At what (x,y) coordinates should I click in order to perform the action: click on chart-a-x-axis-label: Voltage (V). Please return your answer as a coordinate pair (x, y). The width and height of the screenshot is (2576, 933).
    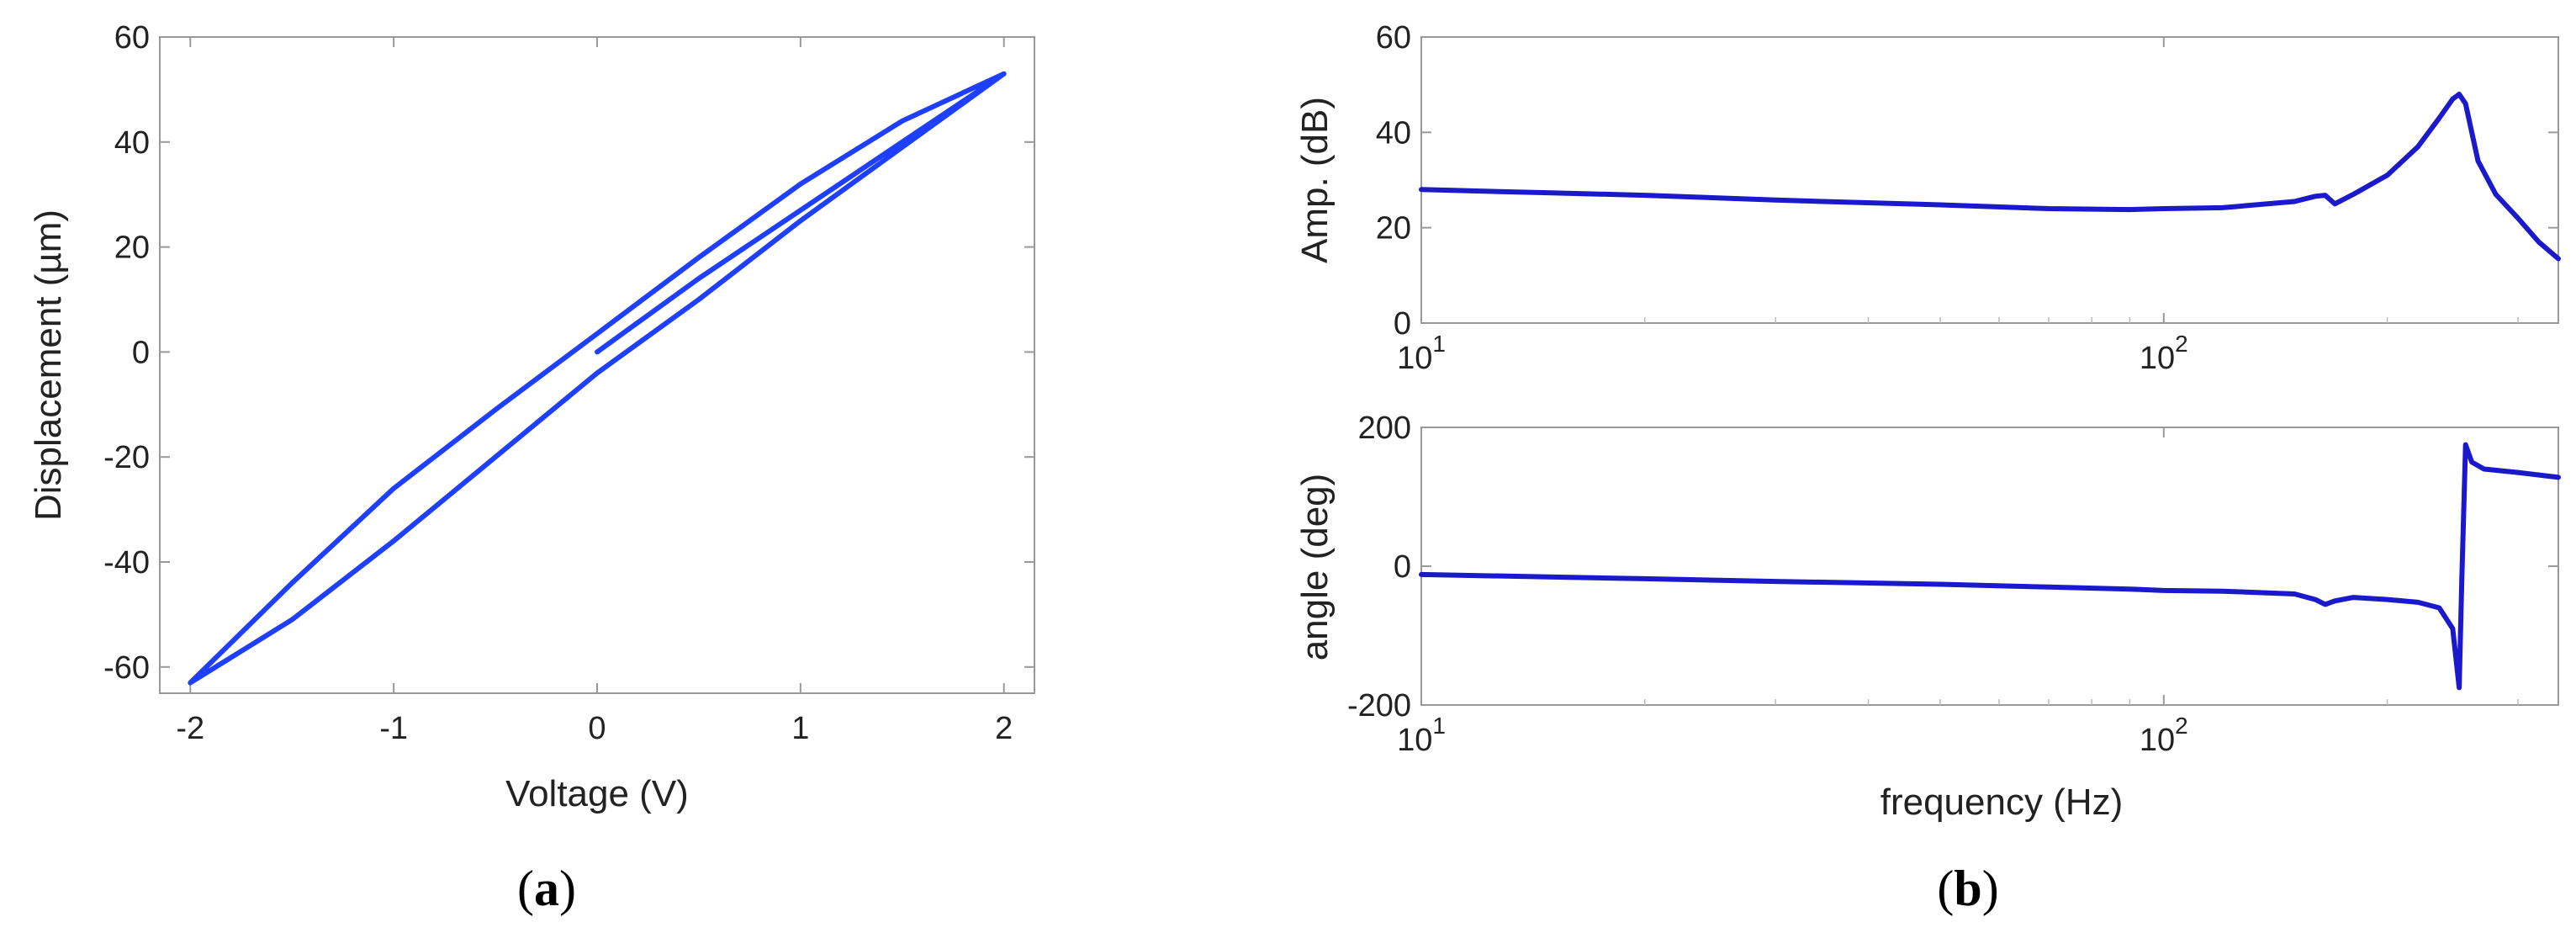
    Looking at the image, I should click on (597, 793).